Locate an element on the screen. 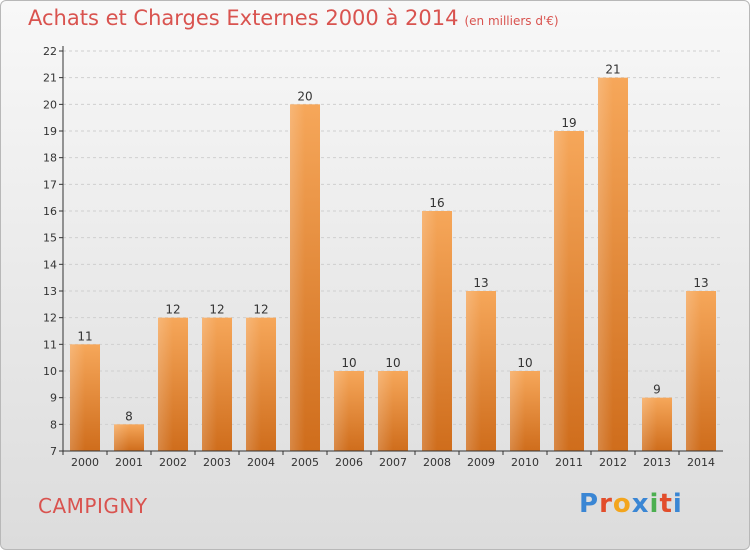  proxiti-logo: Proxiti is located at coordinates (631, 504).